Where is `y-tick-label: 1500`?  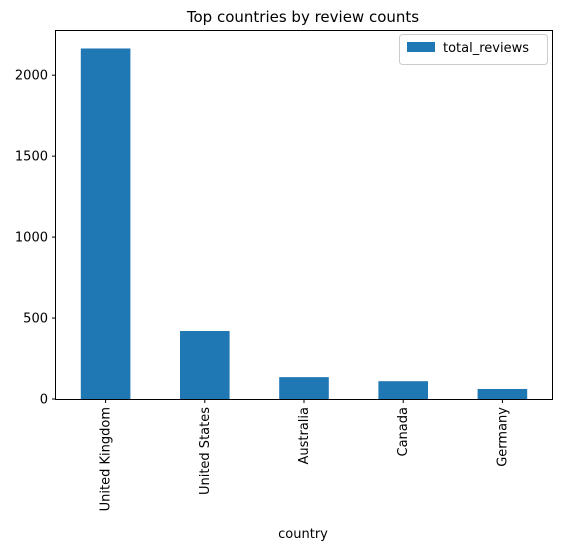 y-tick-label: 1500 is located at coordinates (31, 157).